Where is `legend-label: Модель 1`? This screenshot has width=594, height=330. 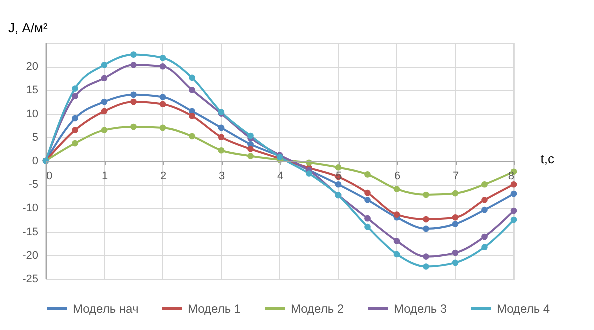
legend-label: Модель 1 is located at coordinates (215, 309).